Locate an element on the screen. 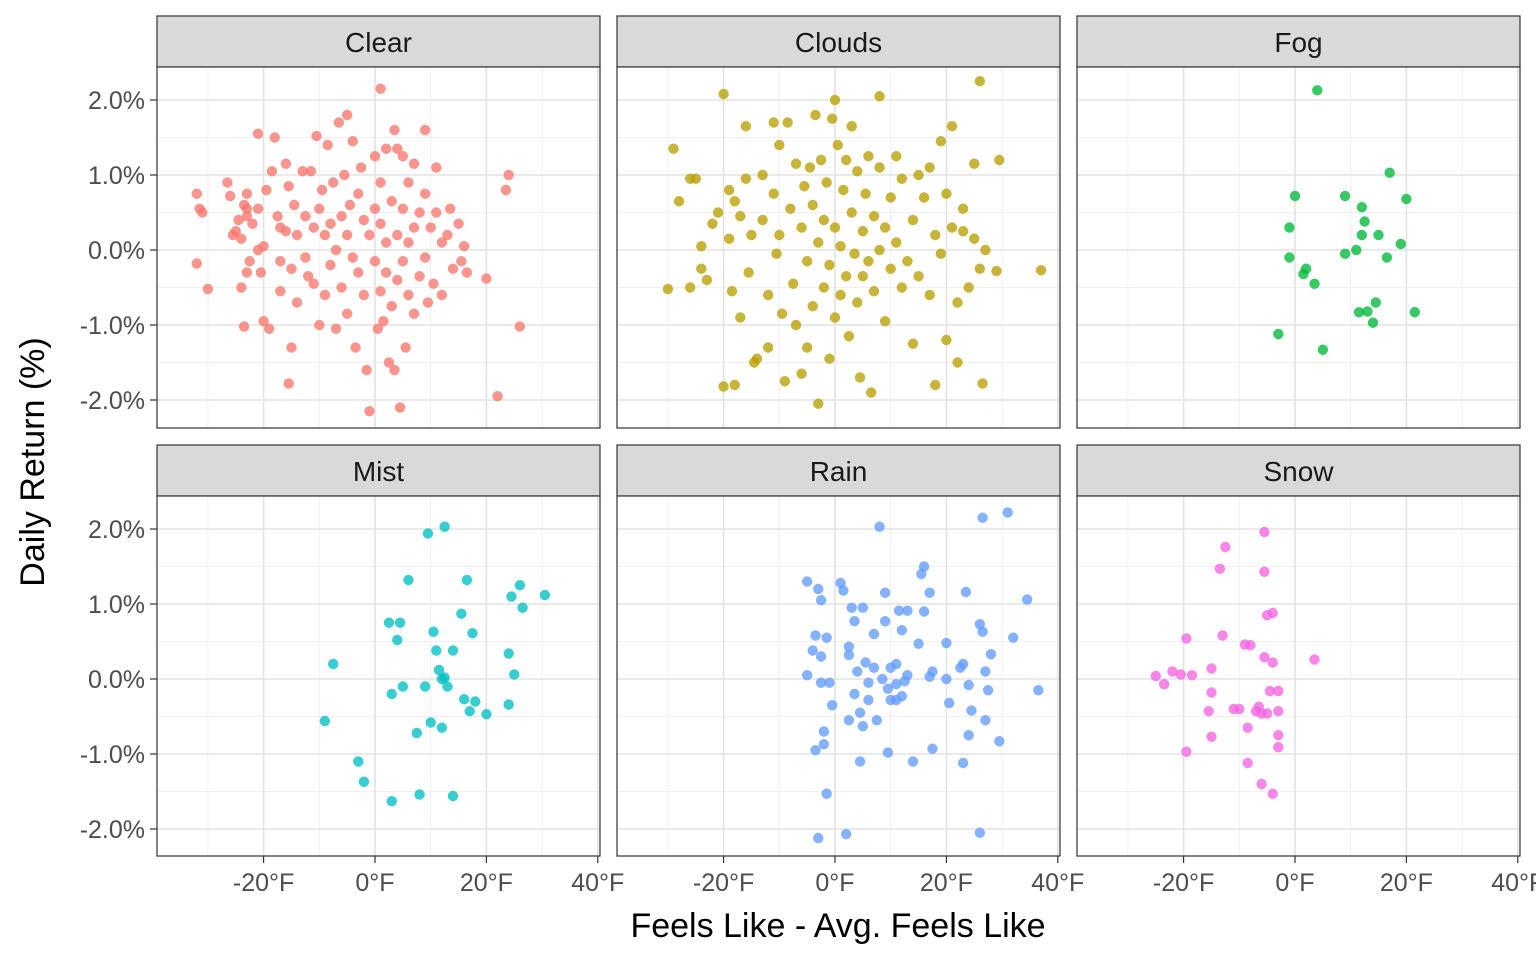 This screenshot has height=960, width=1536. plot-background is located at coordinates (1298, 247).